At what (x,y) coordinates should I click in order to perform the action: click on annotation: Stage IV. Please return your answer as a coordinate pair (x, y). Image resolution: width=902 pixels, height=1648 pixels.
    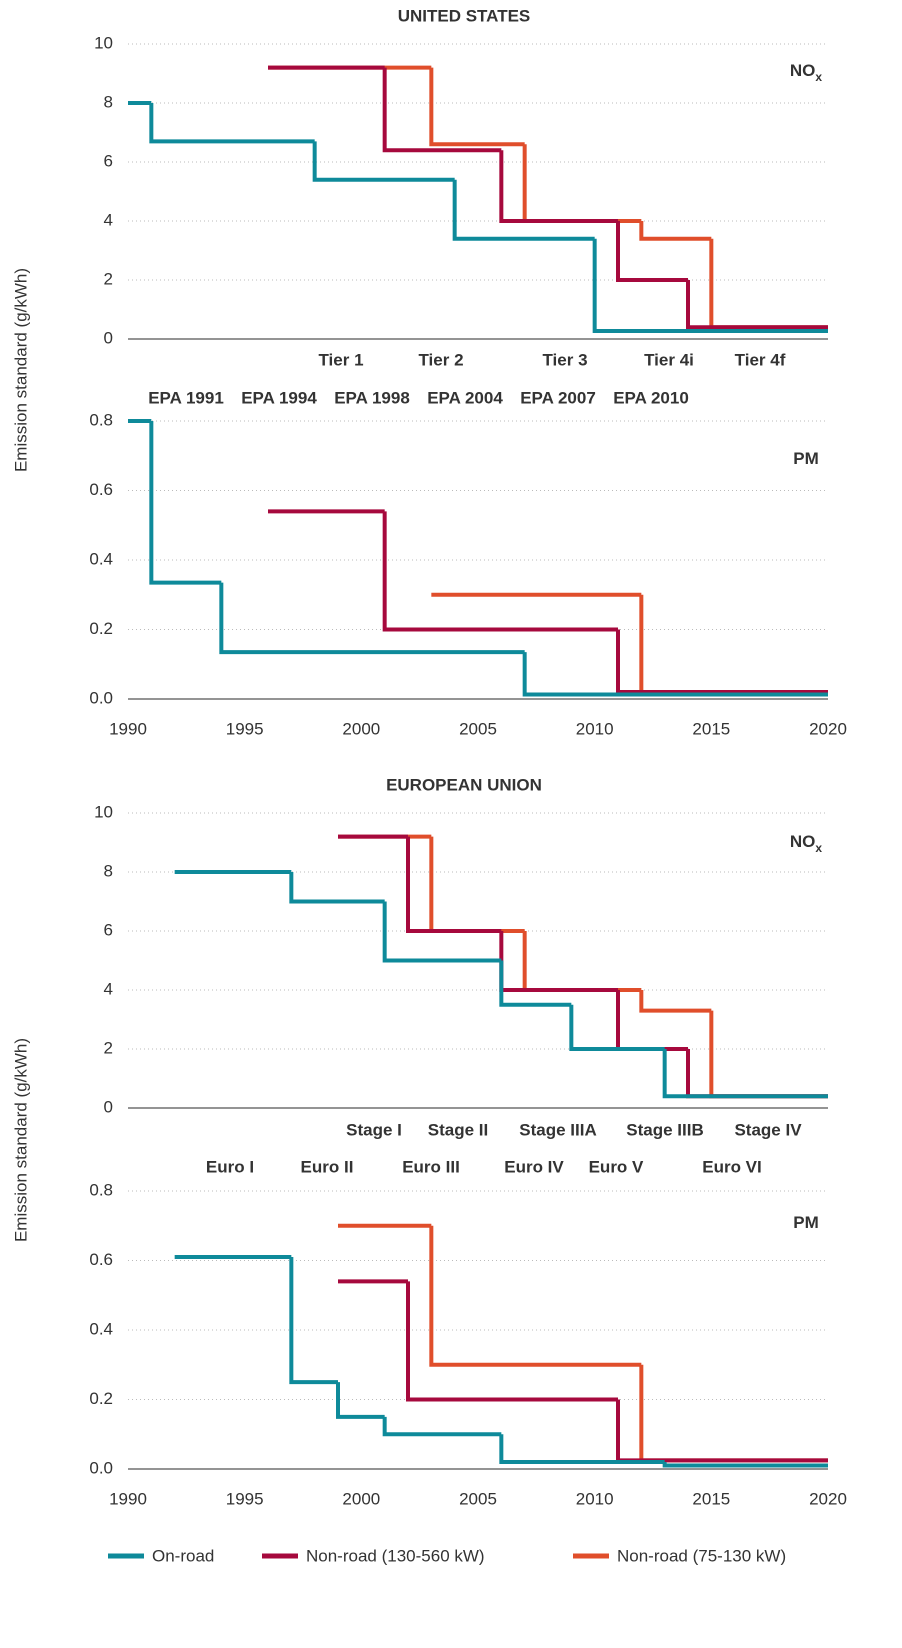
    Looking at the image, I should click on (768, 1129).